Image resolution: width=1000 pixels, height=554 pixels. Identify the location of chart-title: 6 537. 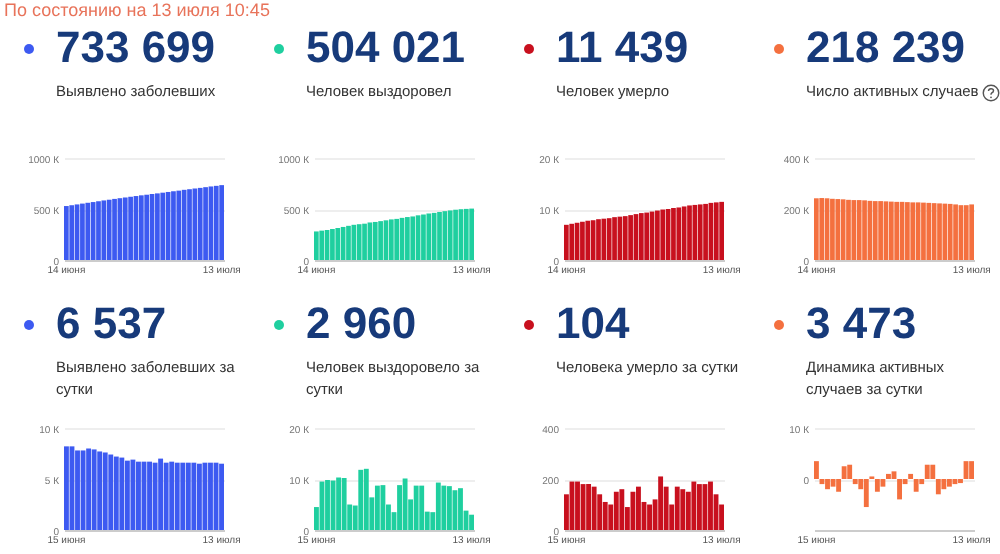
(111, 323).